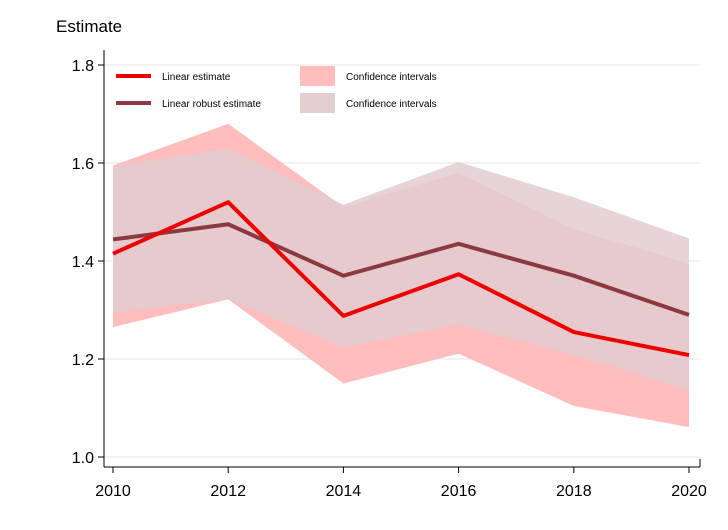 The width and height of the screenshot is (728, 530). What do you see at coordinates (317, 76) in the screenshot?
I see `legend-swatch-ci-linear` at bounding box center [317, 76].